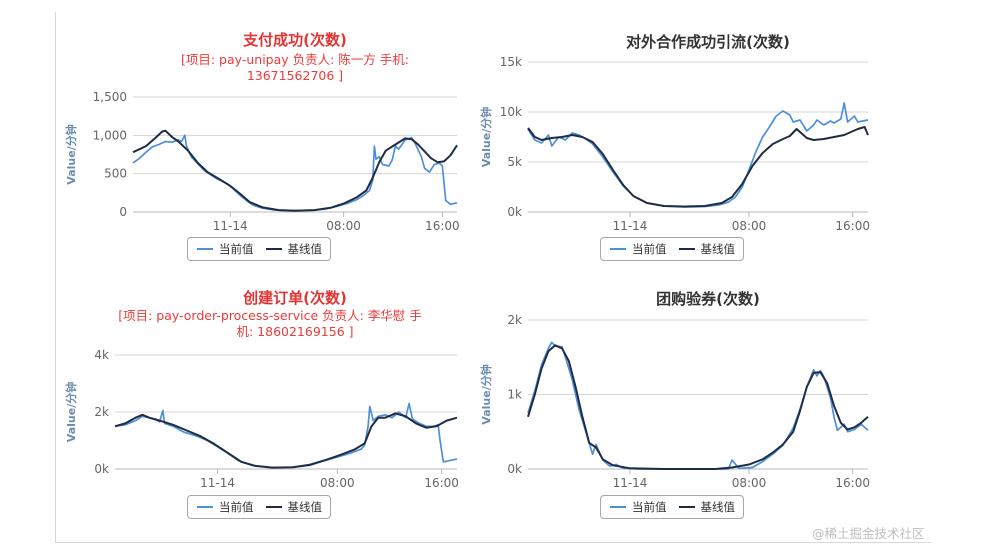 The width and height of the screenshot is (985, 549). What do you see at coordinates (295, 331) in the screenshot?
I see `chart-subtitle-line2: 机: 18602169156 ]` at bounding box center [295, 331].